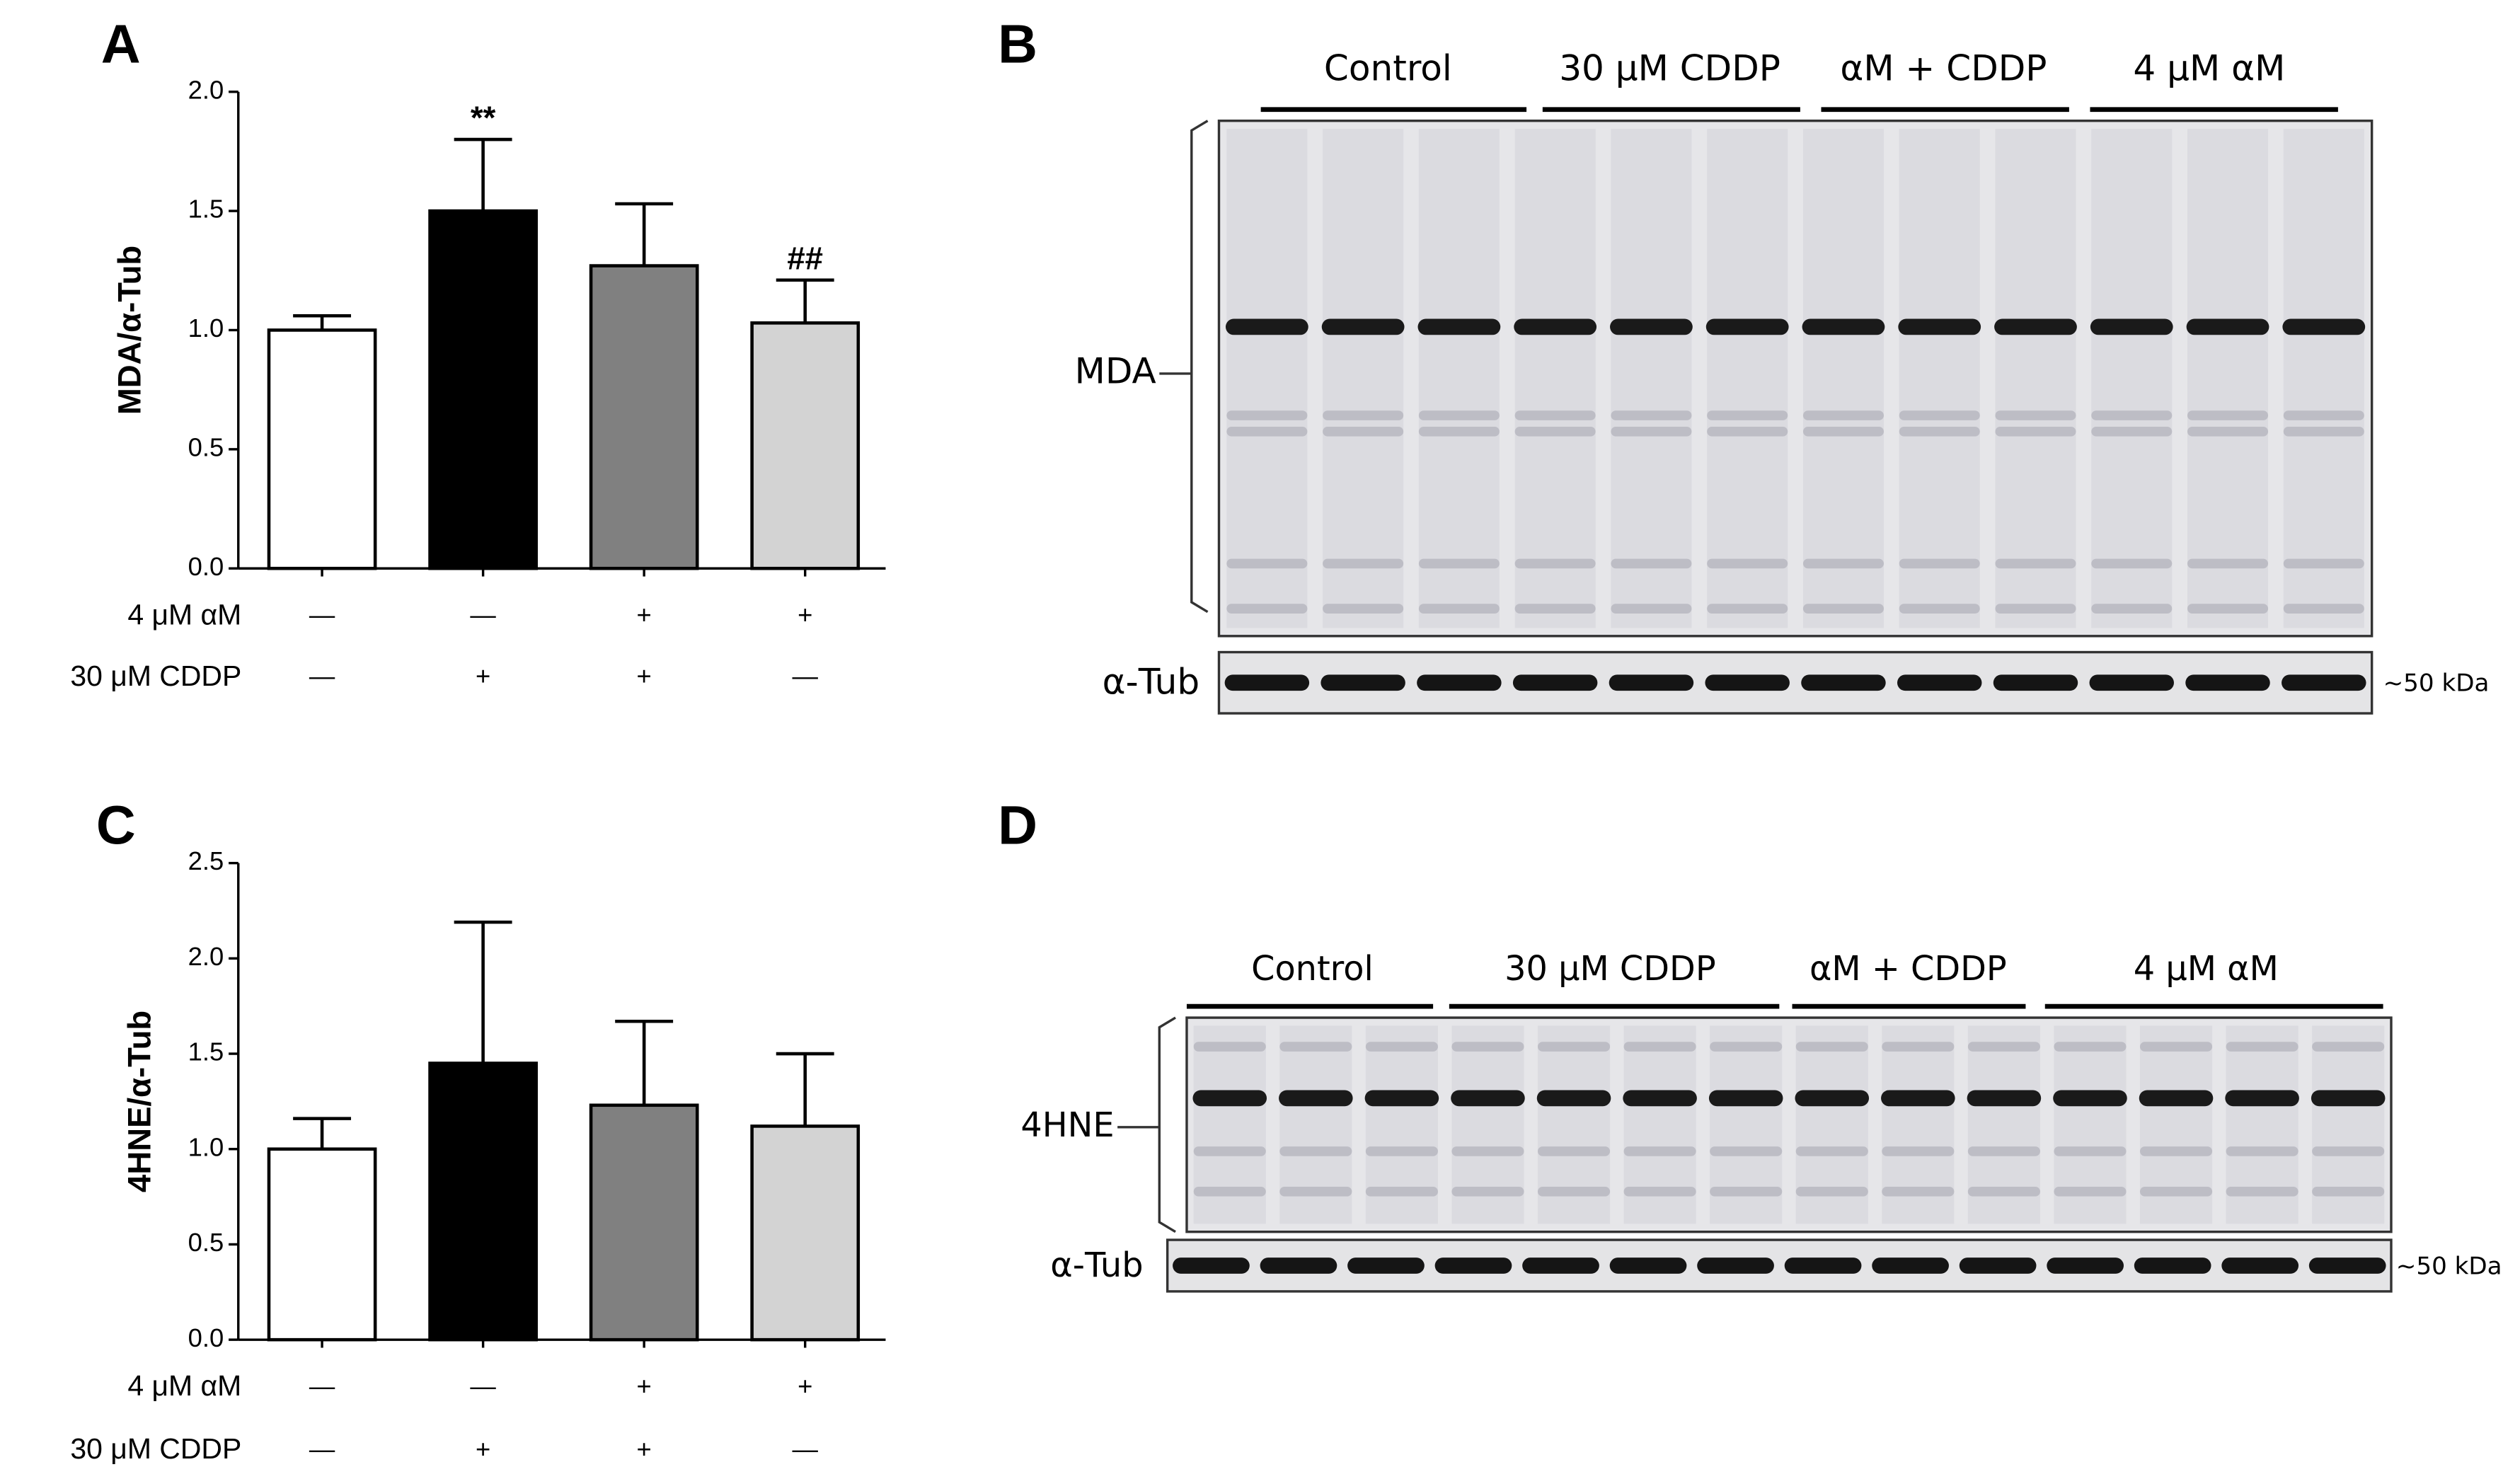 The image size is (2520, 1479). What do you see at coordinates (1018, 826) in the screenshot?
I see `panel-letter: D` at bounding box center [1018, 826].